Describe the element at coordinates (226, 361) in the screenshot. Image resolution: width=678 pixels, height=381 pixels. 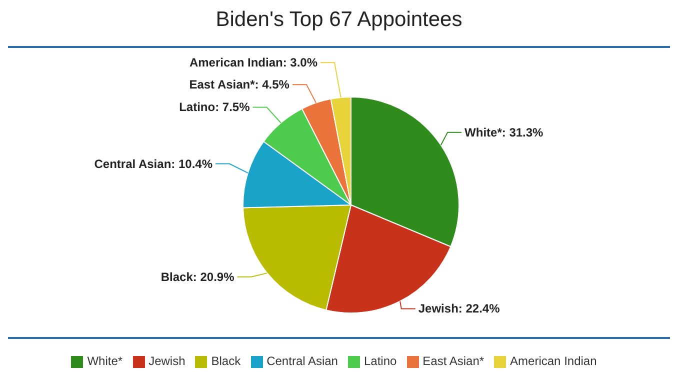
I see `legend-label: Black` at that location.